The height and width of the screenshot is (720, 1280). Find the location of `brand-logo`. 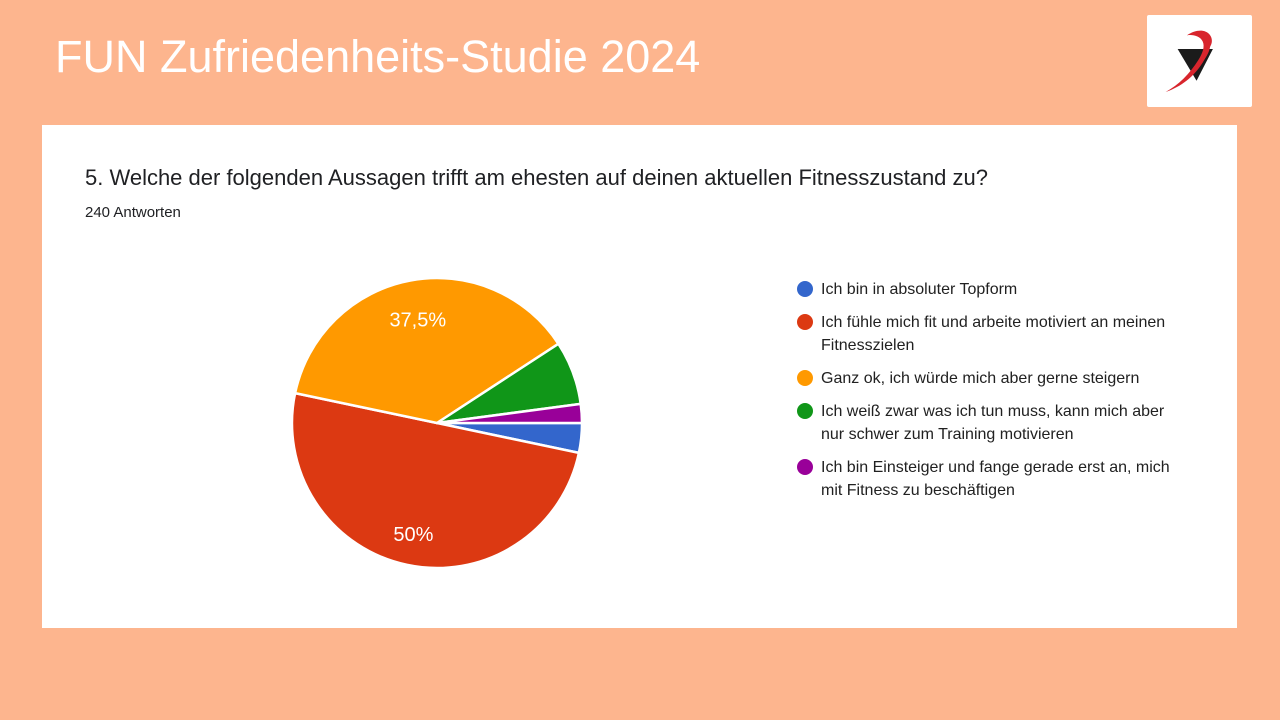

brand-logo is located at coordinates (1199, 61).